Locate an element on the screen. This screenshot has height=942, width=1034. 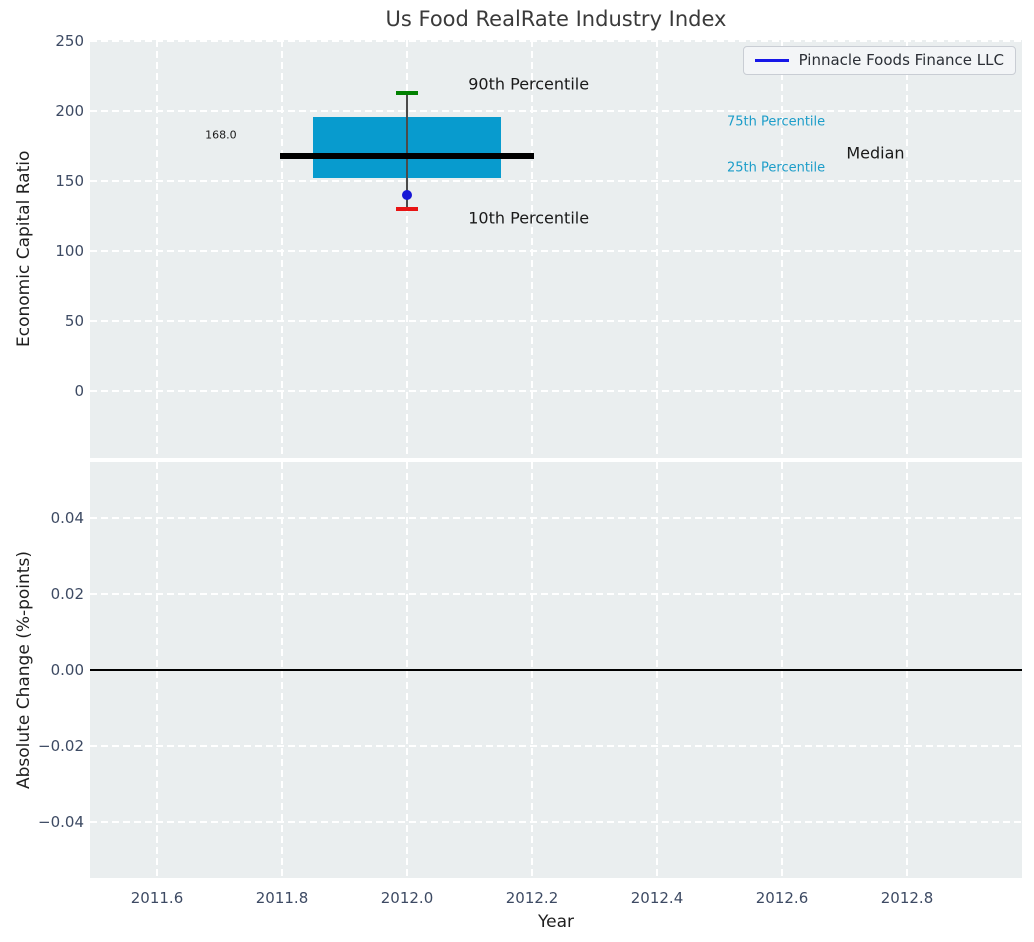
p75-label: 75th Percentile is located at coordinates (776, 122).